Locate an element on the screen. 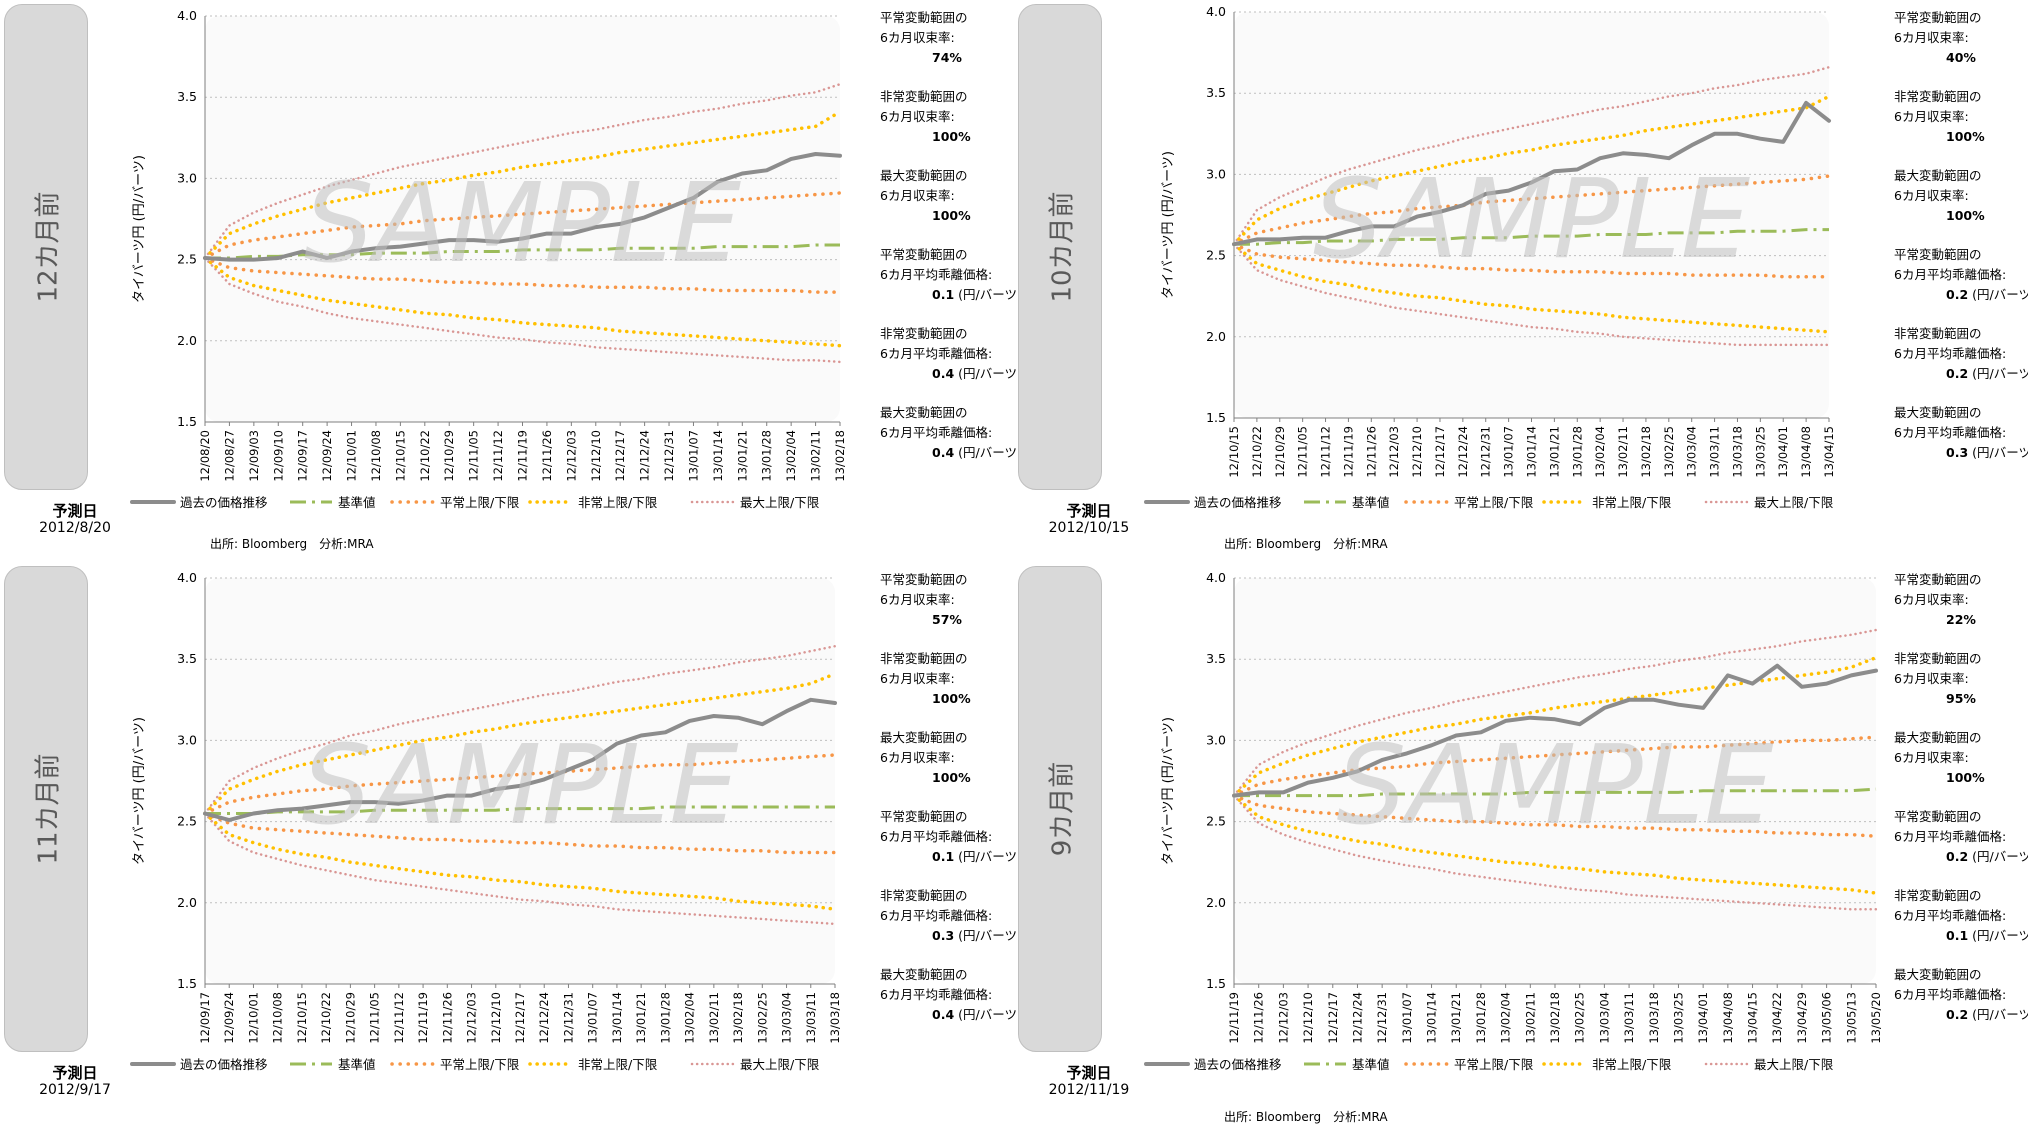 The image size is (2028, 1125). y-tick-label: 2.5 is located at coordinates (187, 821).